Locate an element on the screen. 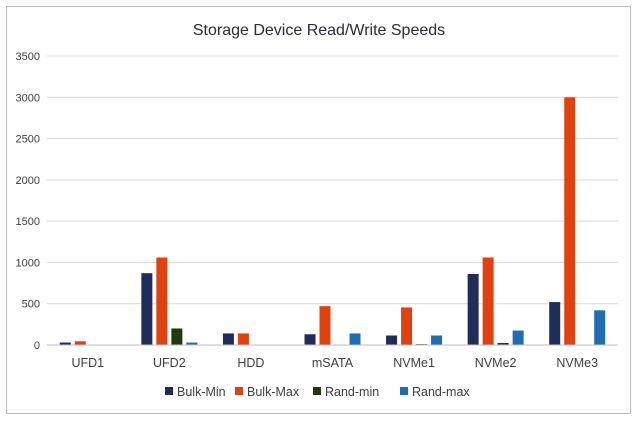 The image size is (639, 422). x-axis-categories: UFD1 UFD2 HDD mSATA NVMe1 NVMe2 NVMe3 is located at coordinates (334, 363).